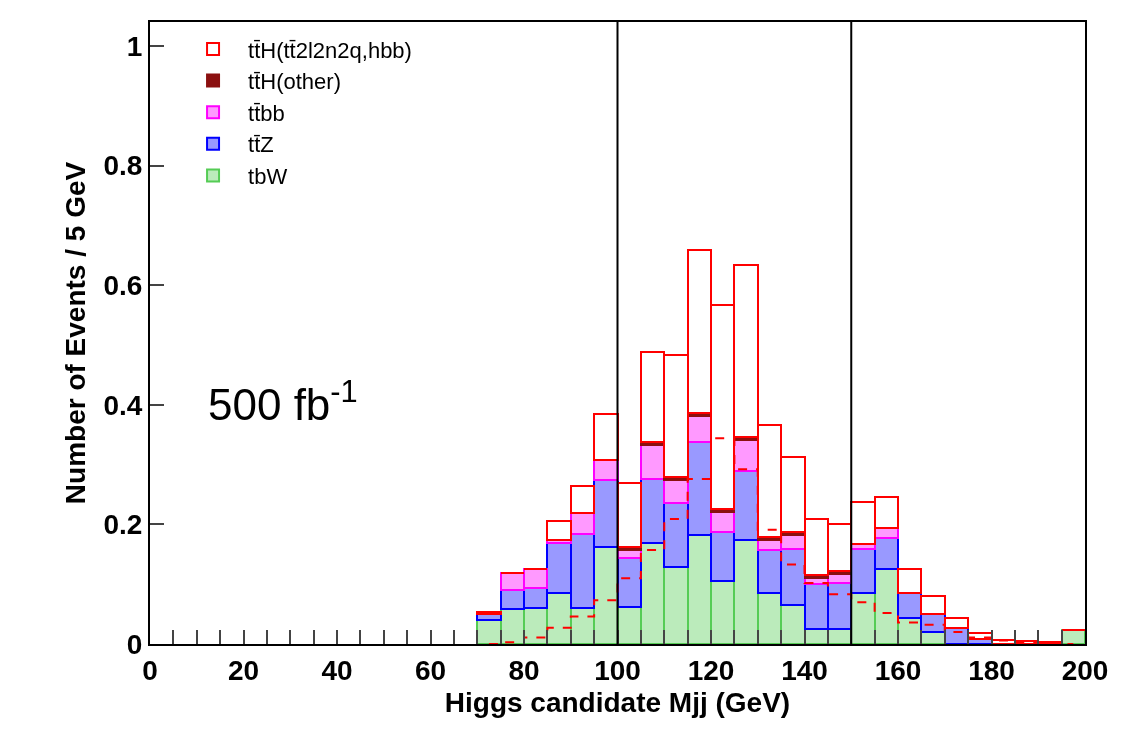  I want to click on y-tick-label: 0.6, so click(123, 285).